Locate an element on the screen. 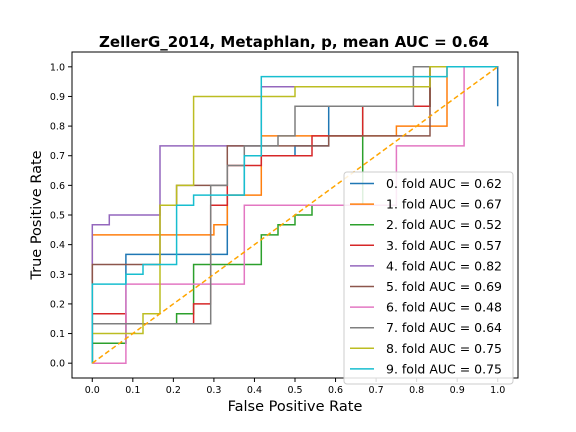 Image resolution: width=576 pixels, height=432 pixels. legend-box is located at coordinates (428, 278).